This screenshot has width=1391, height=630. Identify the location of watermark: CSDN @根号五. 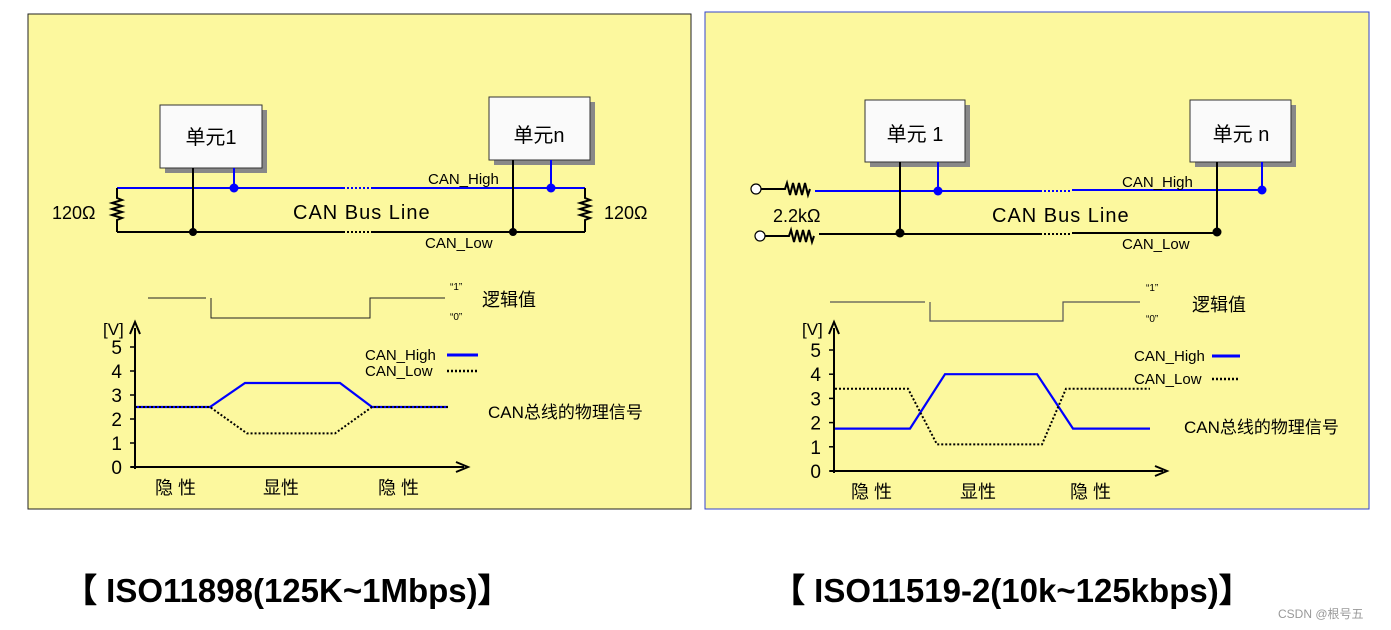
(1321, 614).